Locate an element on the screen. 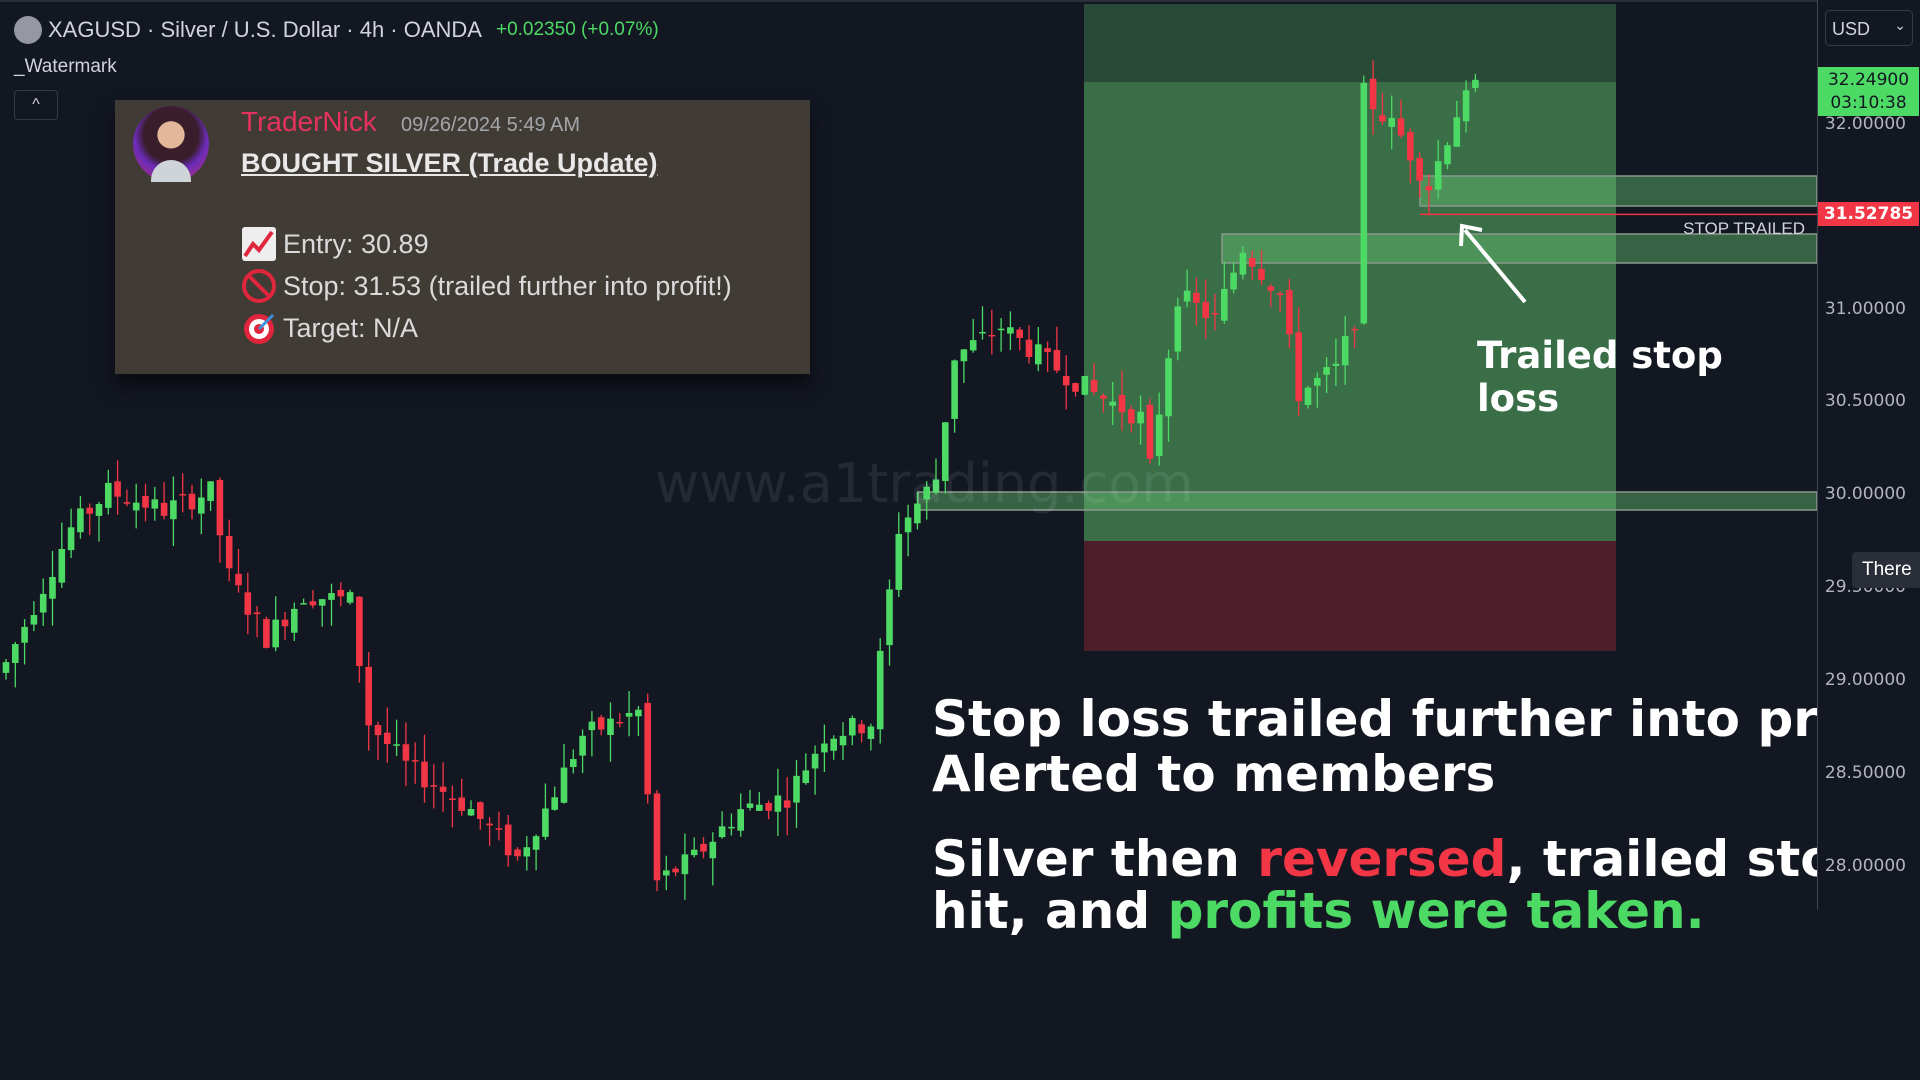 The width and height of the screenshot is (1920, 1080). last-price: 32.24900 is located at coordinates (1868, 80).